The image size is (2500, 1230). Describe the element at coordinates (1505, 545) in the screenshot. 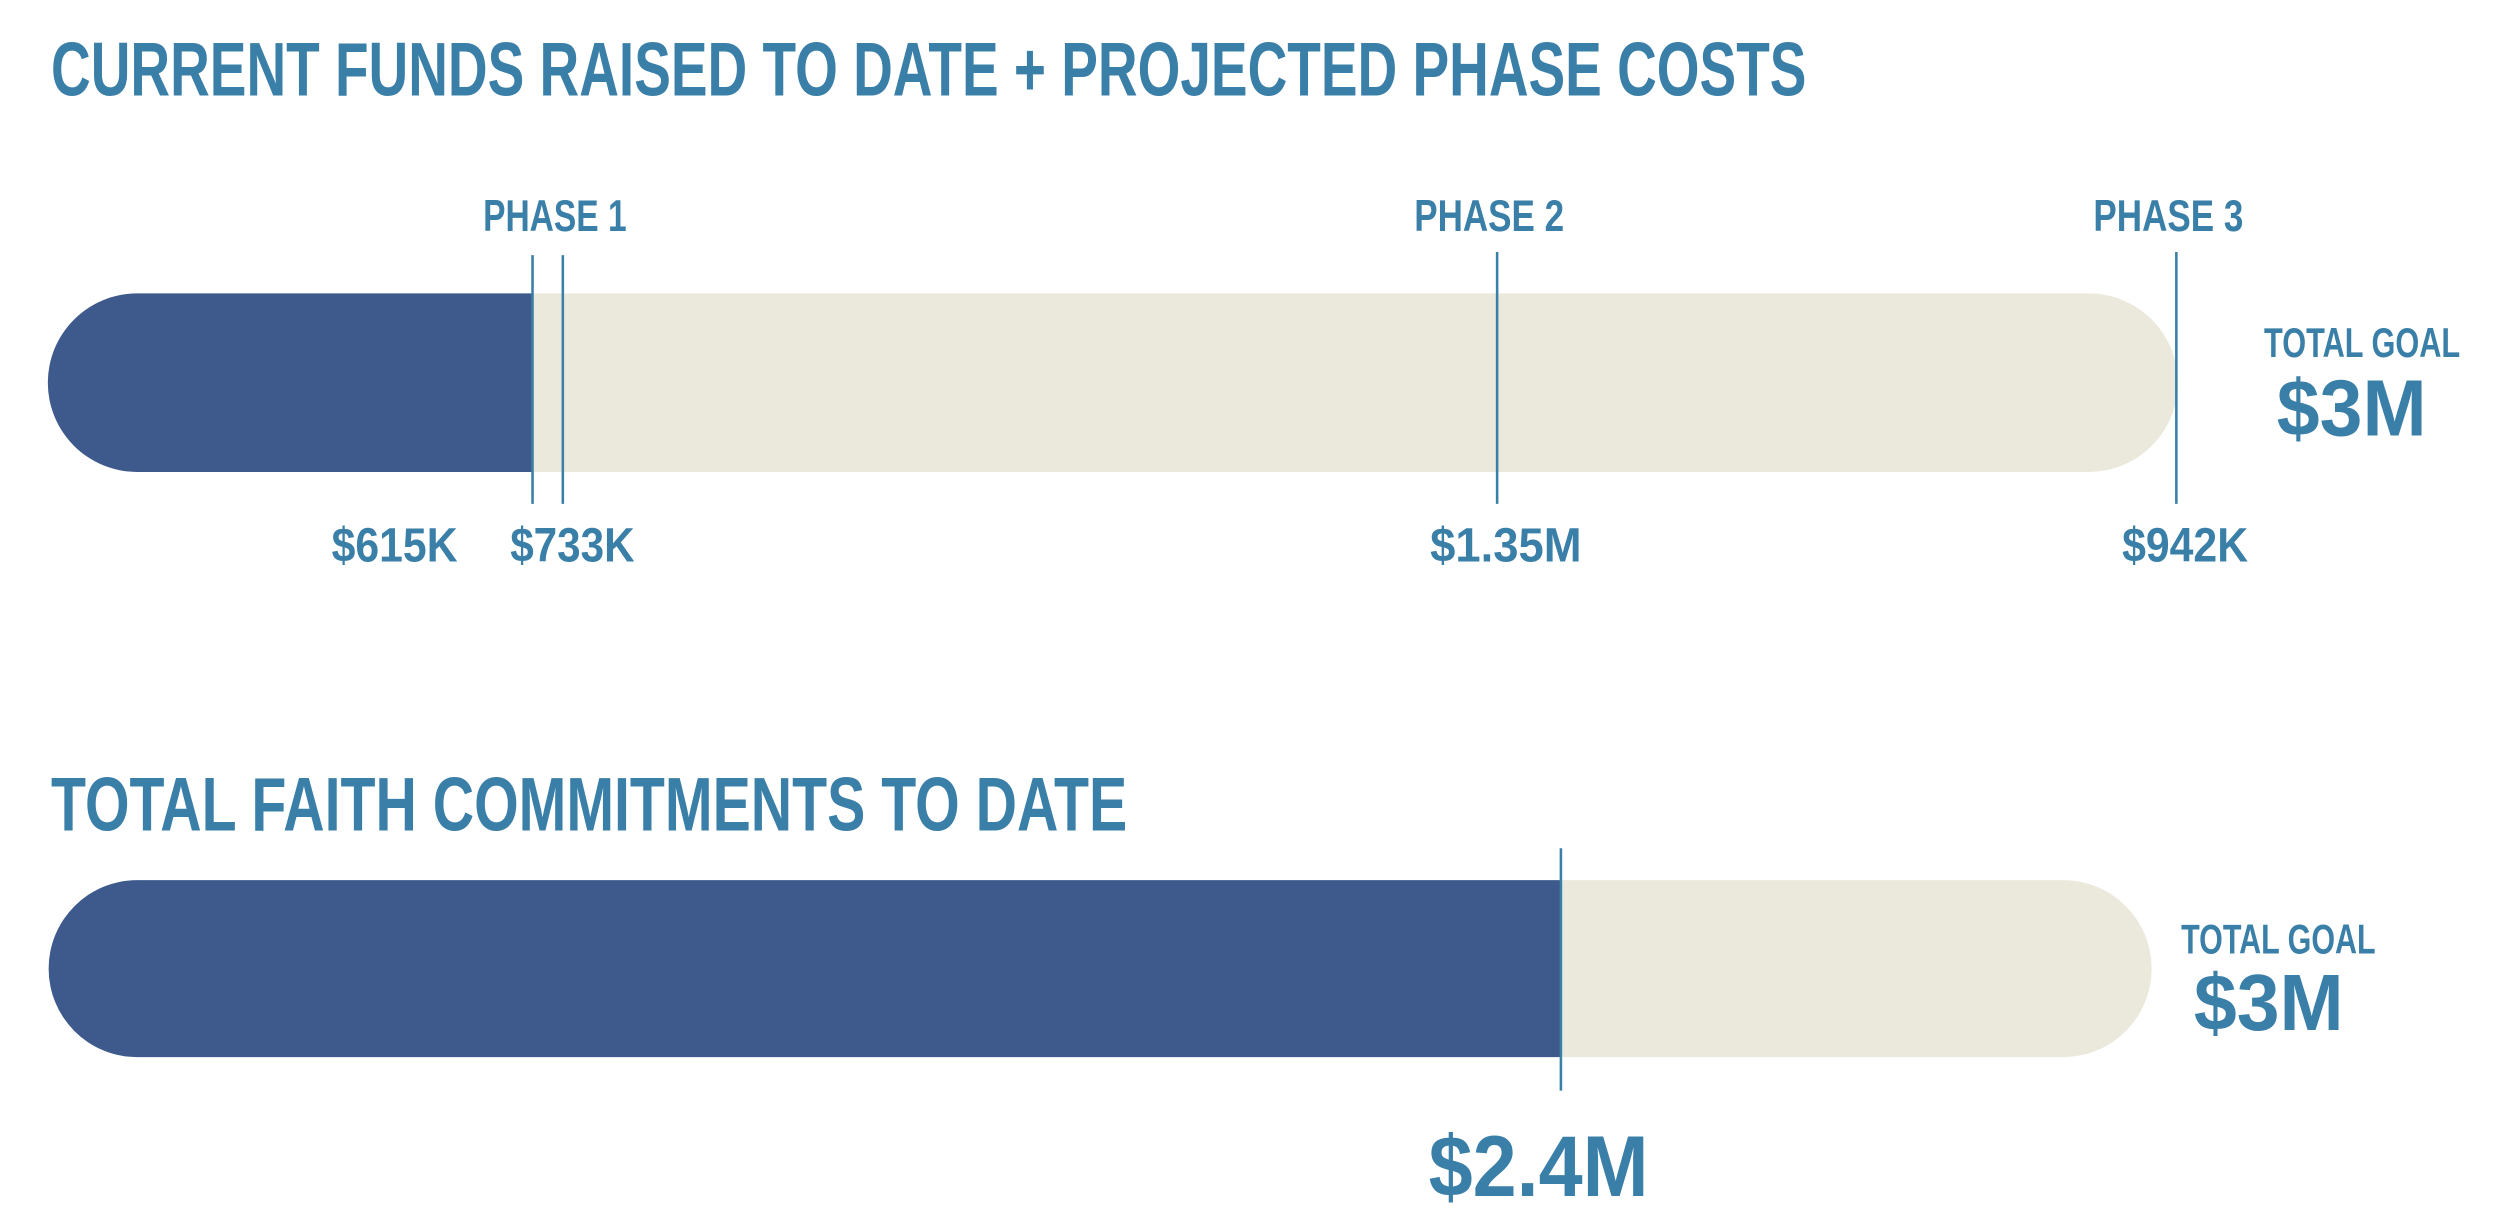

I see `amount-label: $1.35M` at that location.